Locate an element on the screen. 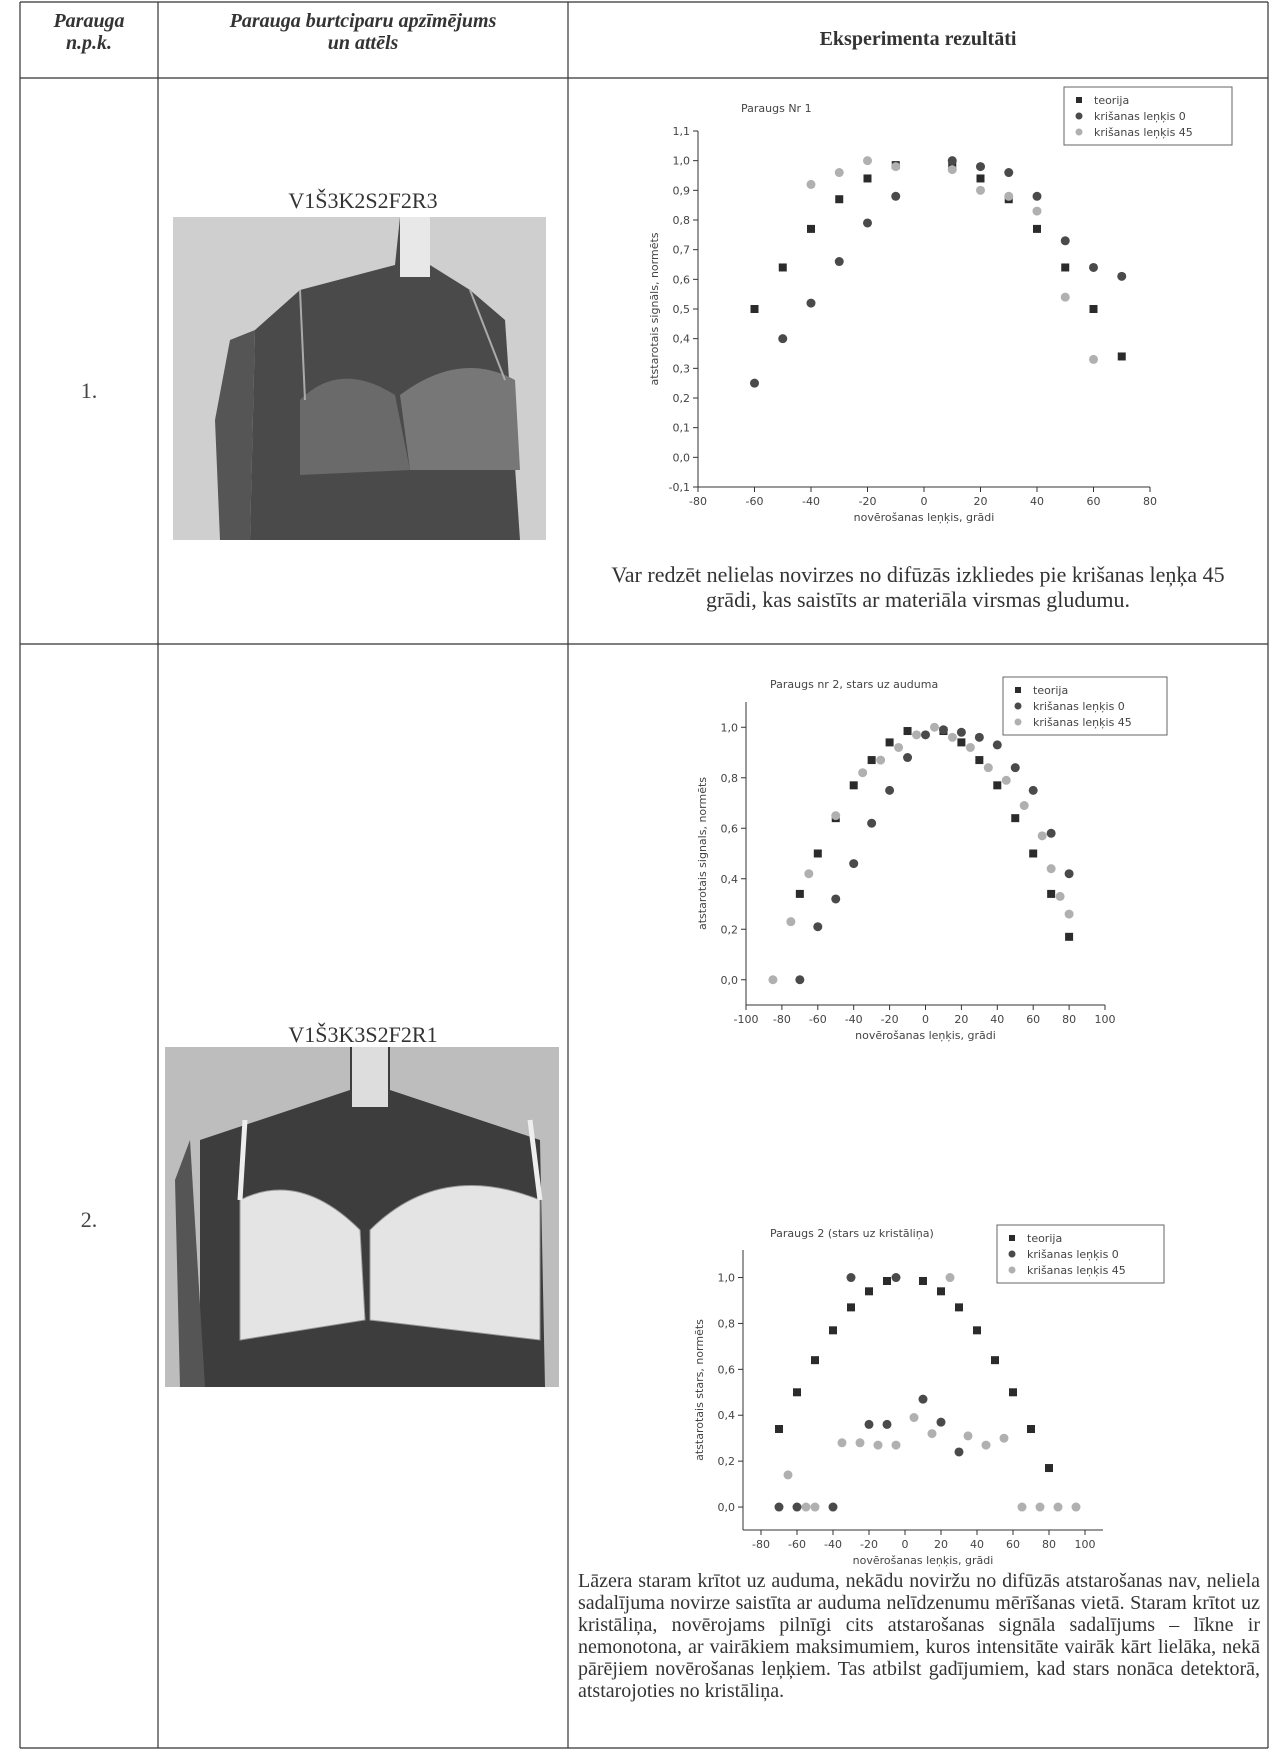 This screenshot has width=1270, height=1750. y-tick-label: 0,1 is located at coordinates (682, 428).